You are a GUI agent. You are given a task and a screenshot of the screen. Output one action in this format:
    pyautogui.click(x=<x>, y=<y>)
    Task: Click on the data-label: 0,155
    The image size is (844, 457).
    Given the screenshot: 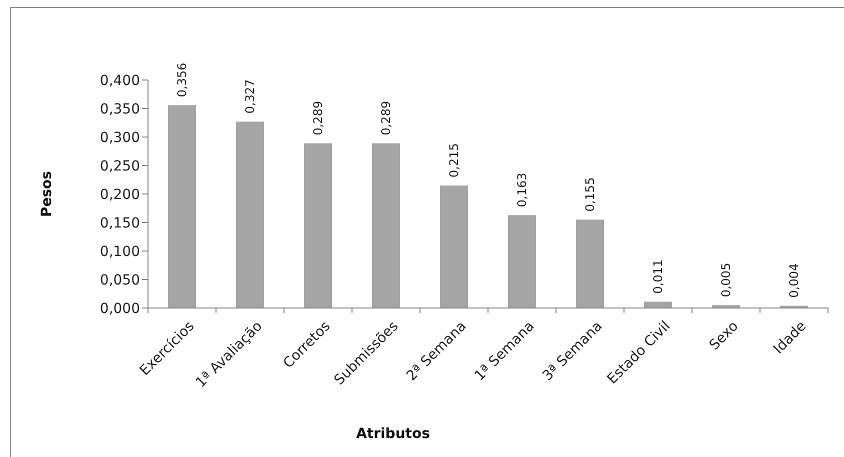 What is the action you would take?
    pyautogui.click(x=590, y=194)
    